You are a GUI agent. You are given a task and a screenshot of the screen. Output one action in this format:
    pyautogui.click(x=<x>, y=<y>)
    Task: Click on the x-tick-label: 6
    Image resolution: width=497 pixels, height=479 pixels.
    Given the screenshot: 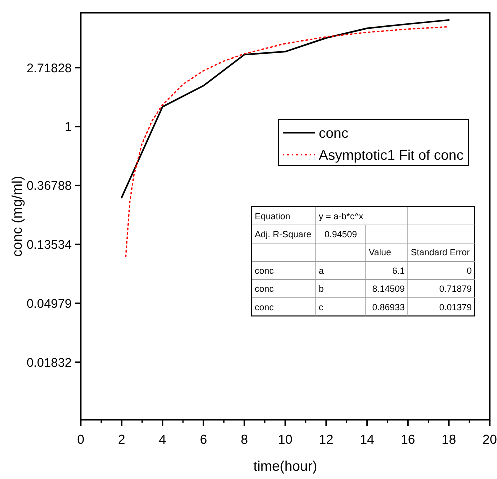 What is the action you would take?
    pyautogui.click(x=204, y=439)
    